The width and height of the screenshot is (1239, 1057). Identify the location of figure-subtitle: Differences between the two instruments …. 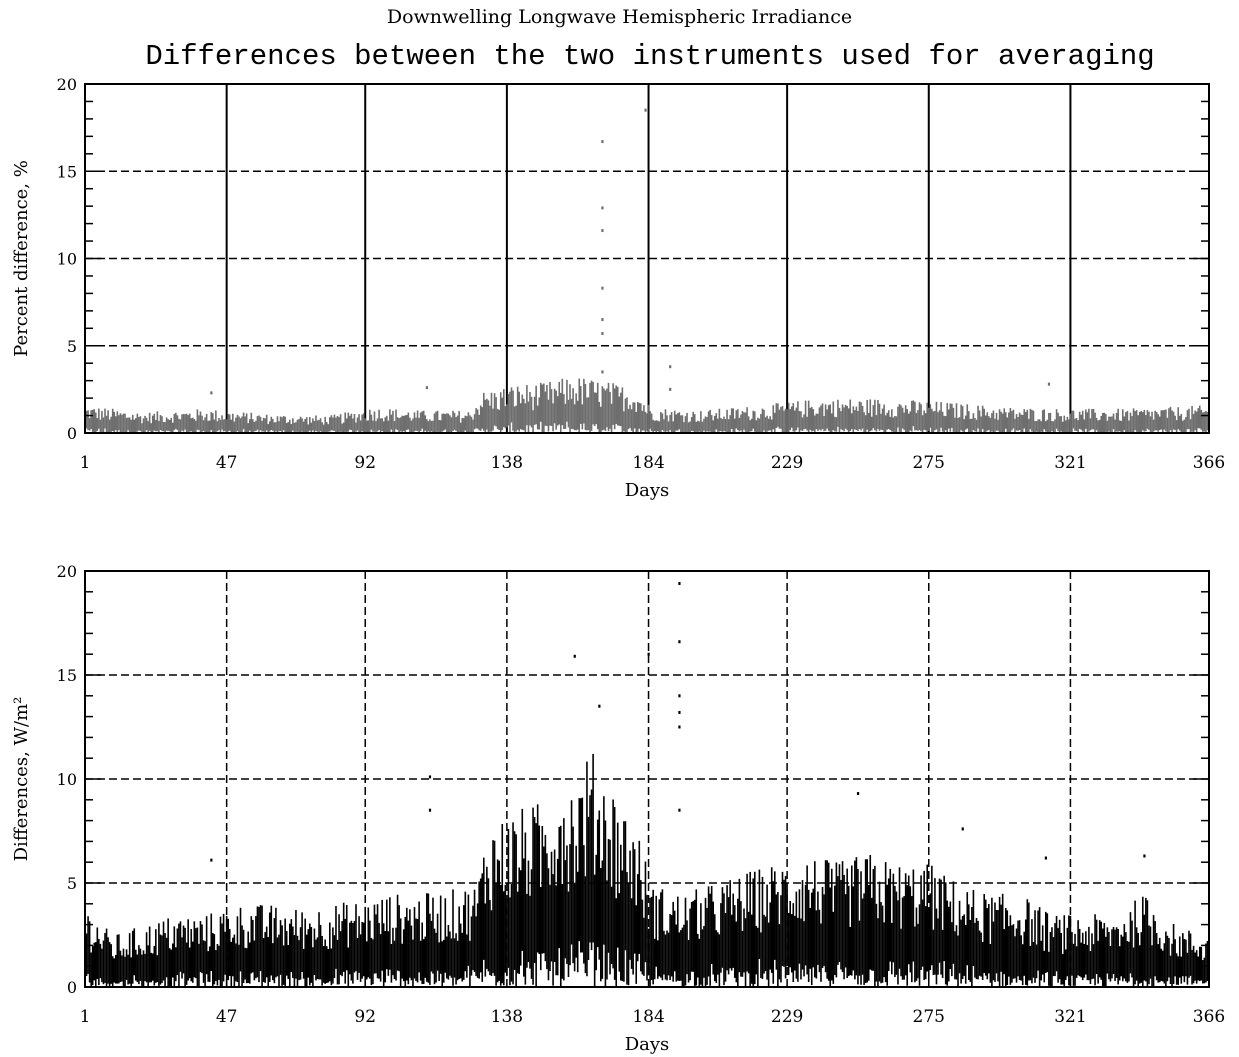
(650, 56).